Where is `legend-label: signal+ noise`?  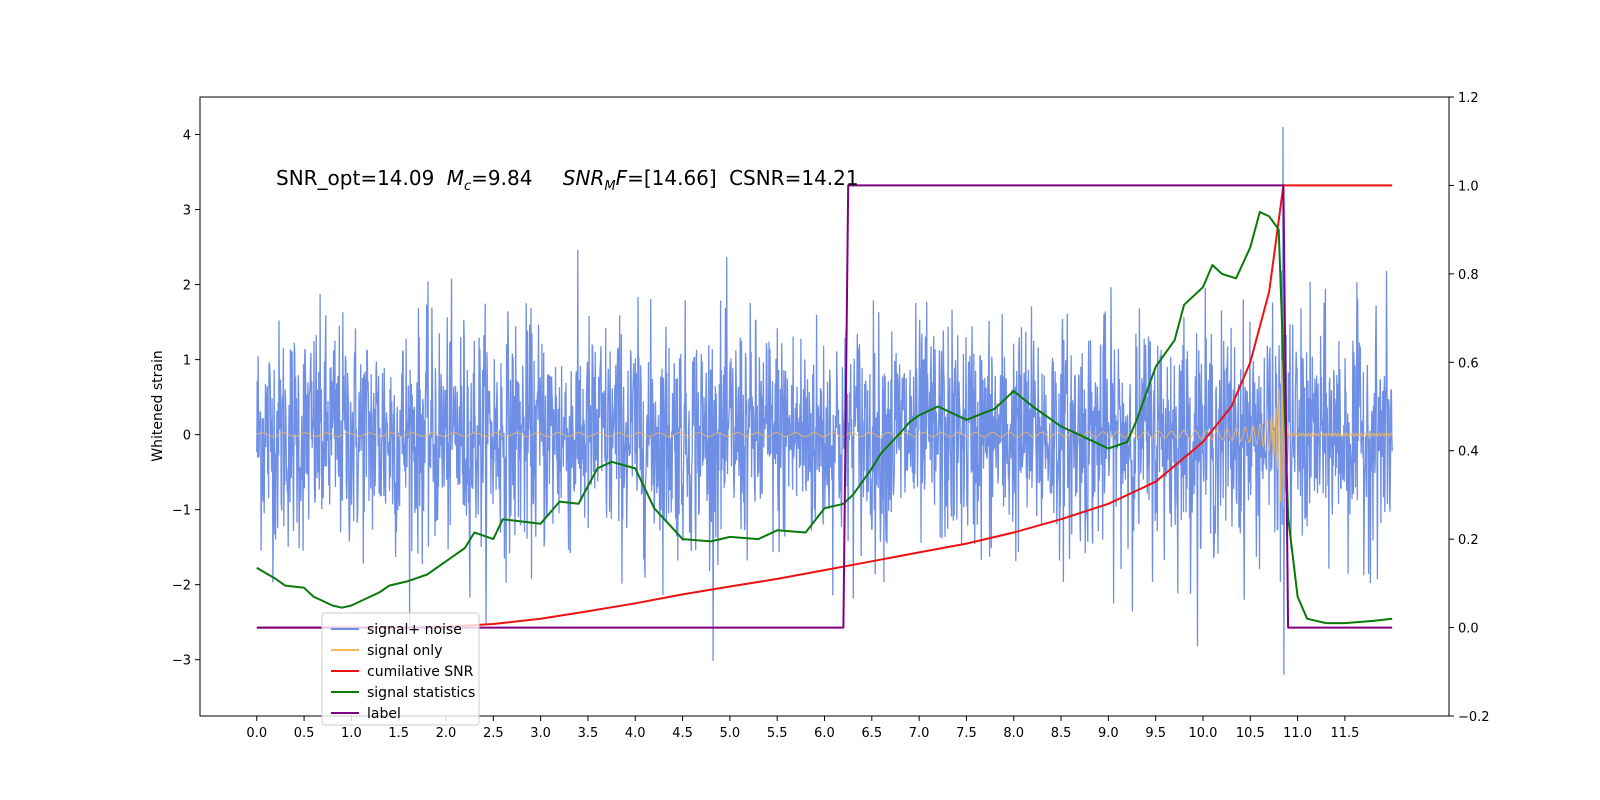 legend-label: signal+ noise is located at coordinates (414, 630).